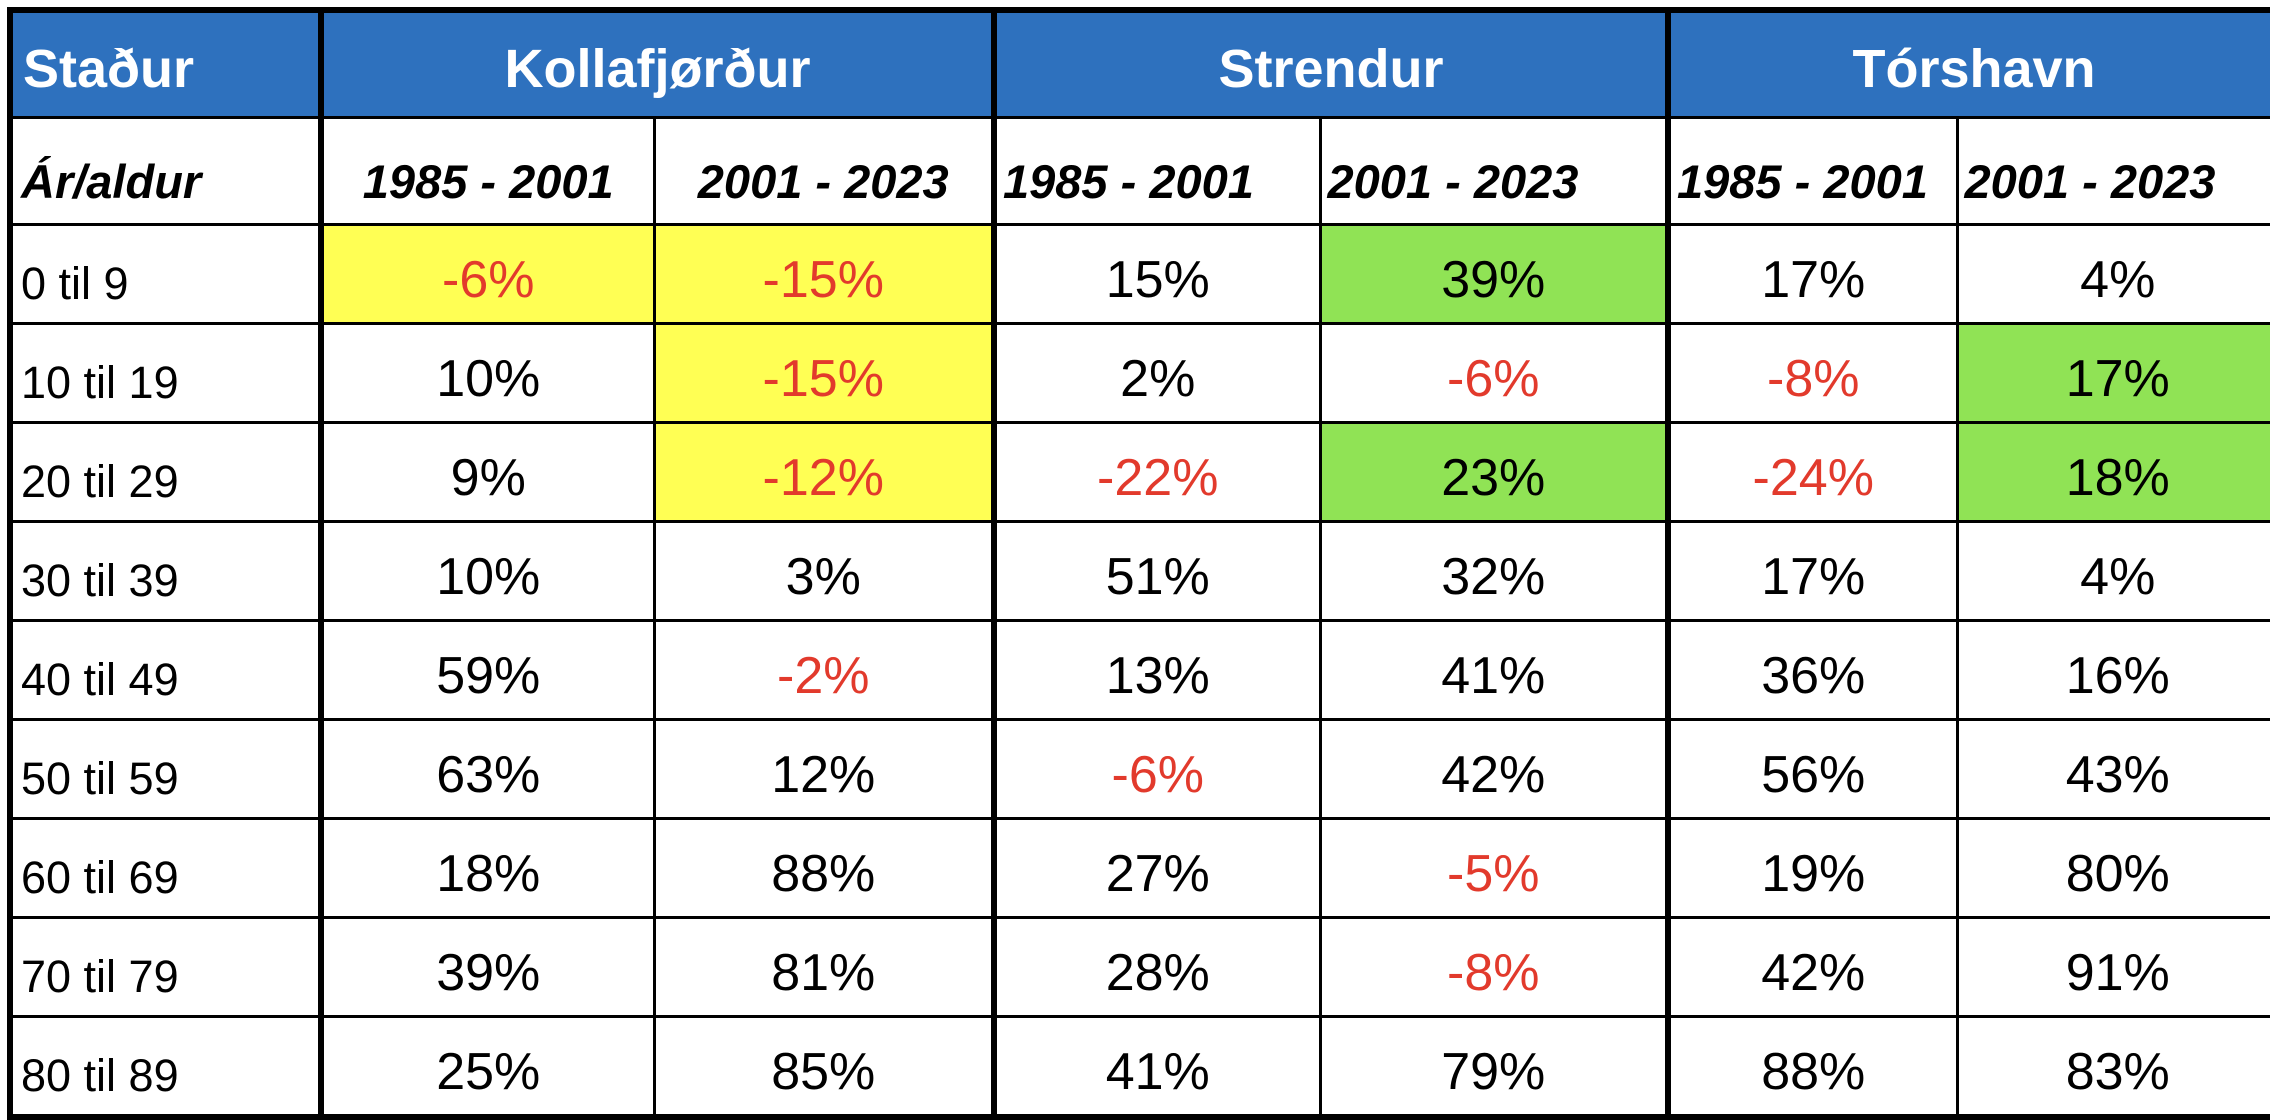 The image size is (2270, 1120). Describe the element at coordinates (824, 669) in the screenshot. I see `value-cell: -2%` at that location.